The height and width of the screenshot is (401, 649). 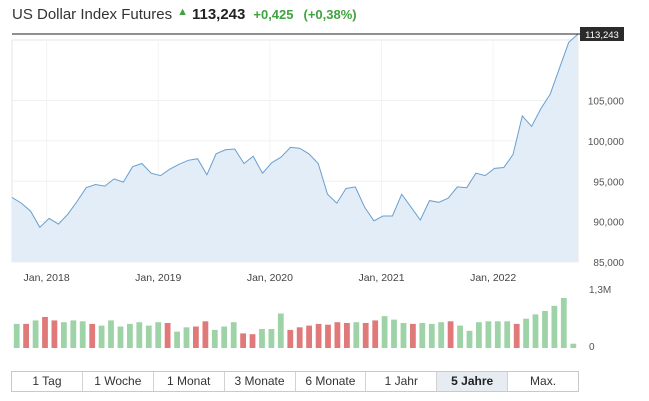 I want to click on volume-max-label: 1,3M, so click(x=600, y=290).